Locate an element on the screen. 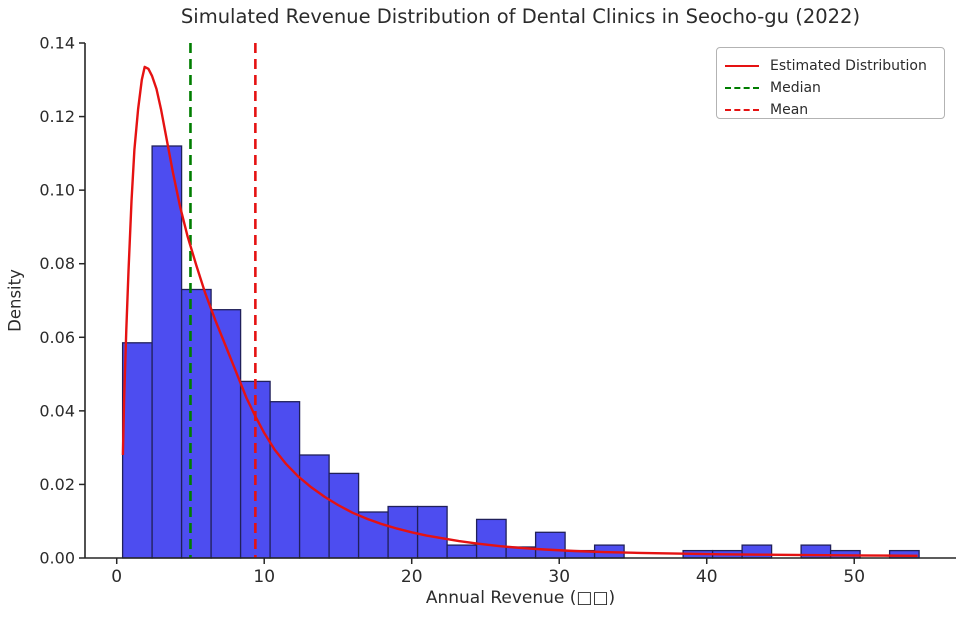 The image size is (966, 619). y-tick-label: 0.06 is located at coordinates (57, 337).